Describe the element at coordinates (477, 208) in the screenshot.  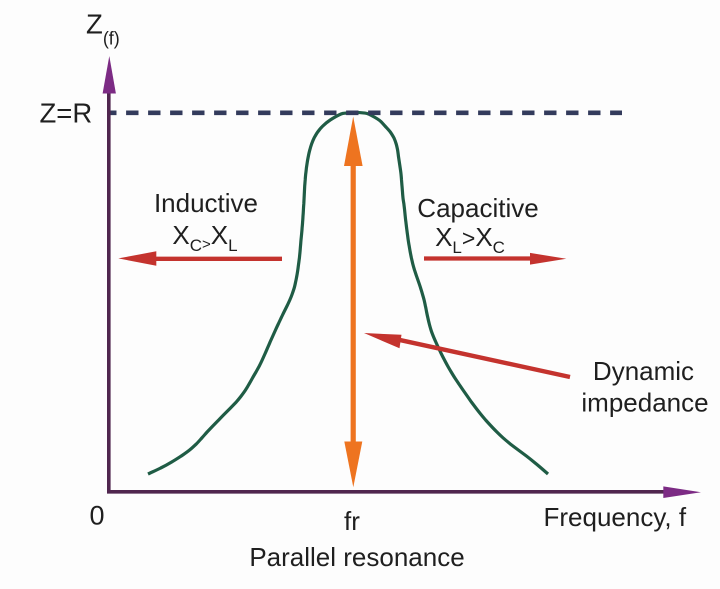
I see `svg-text: Capacitive` at that location.